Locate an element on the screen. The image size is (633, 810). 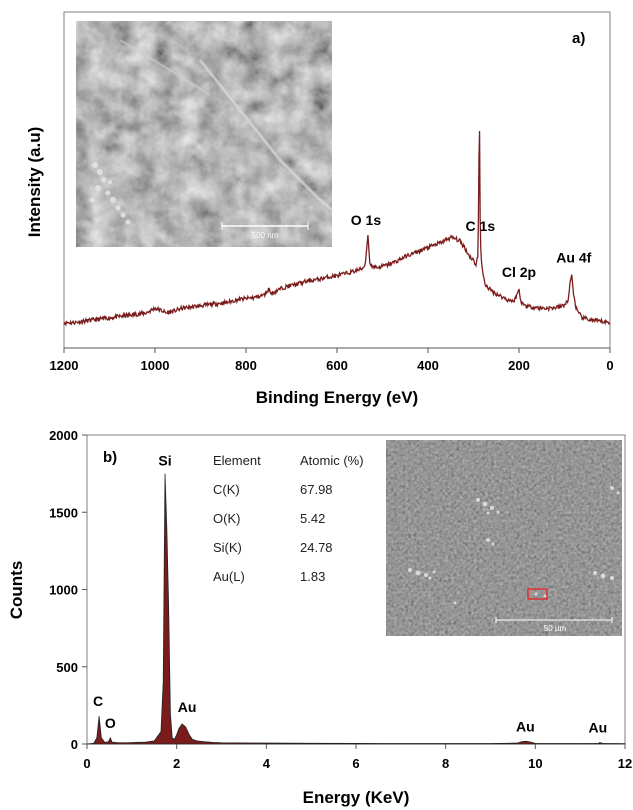
table-cell: 24.78 is located at coordinates (316, 547).